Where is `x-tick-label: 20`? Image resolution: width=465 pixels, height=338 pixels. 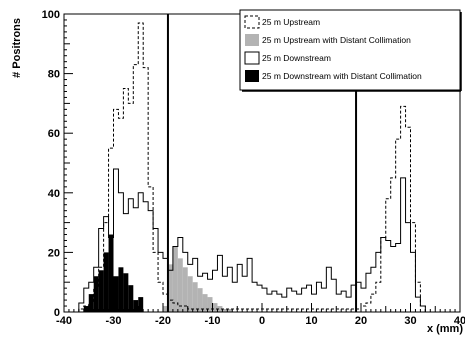 x-tick-label: 20 is located at coordinates (361, 321).